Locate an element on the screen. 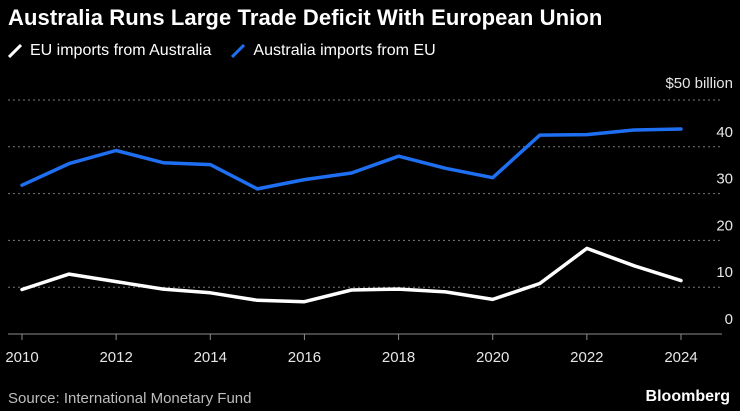  legend-item-australia-imports: Australia imports from EU is located at coordinates (333, 51).